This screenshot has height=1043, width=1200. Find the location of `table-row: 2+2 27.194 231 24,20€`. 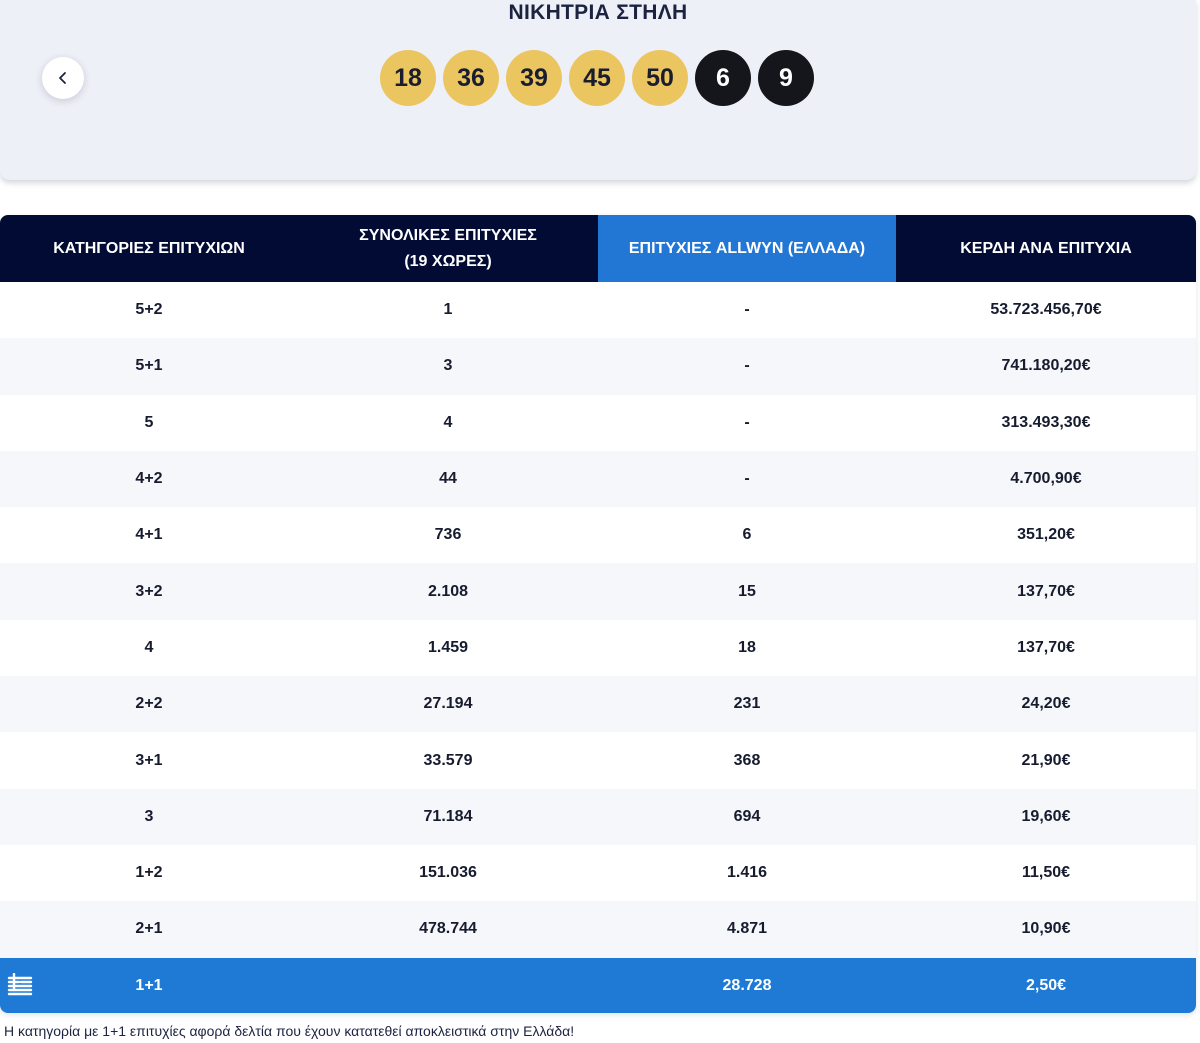

table-row: 2+2 27.194 231 24,20€ is located at coordinates (598, 704).